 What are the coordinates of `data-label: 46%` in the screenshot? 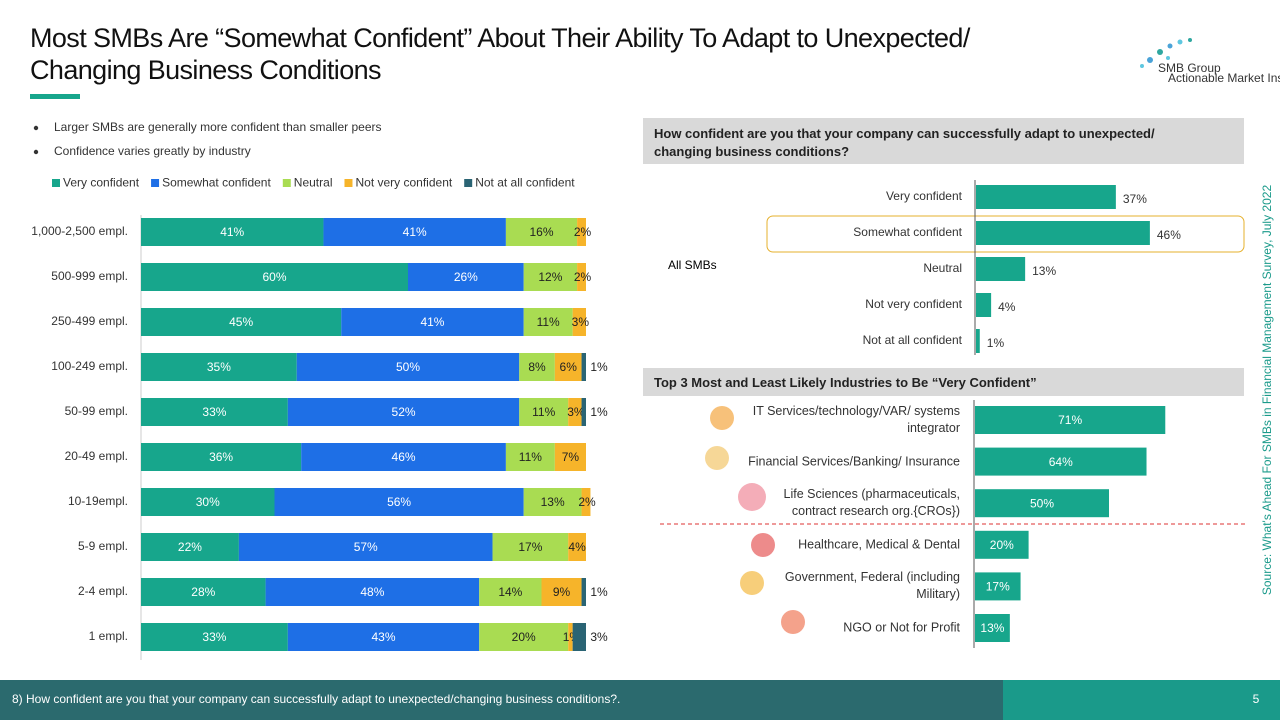 It's located at (404, 457).